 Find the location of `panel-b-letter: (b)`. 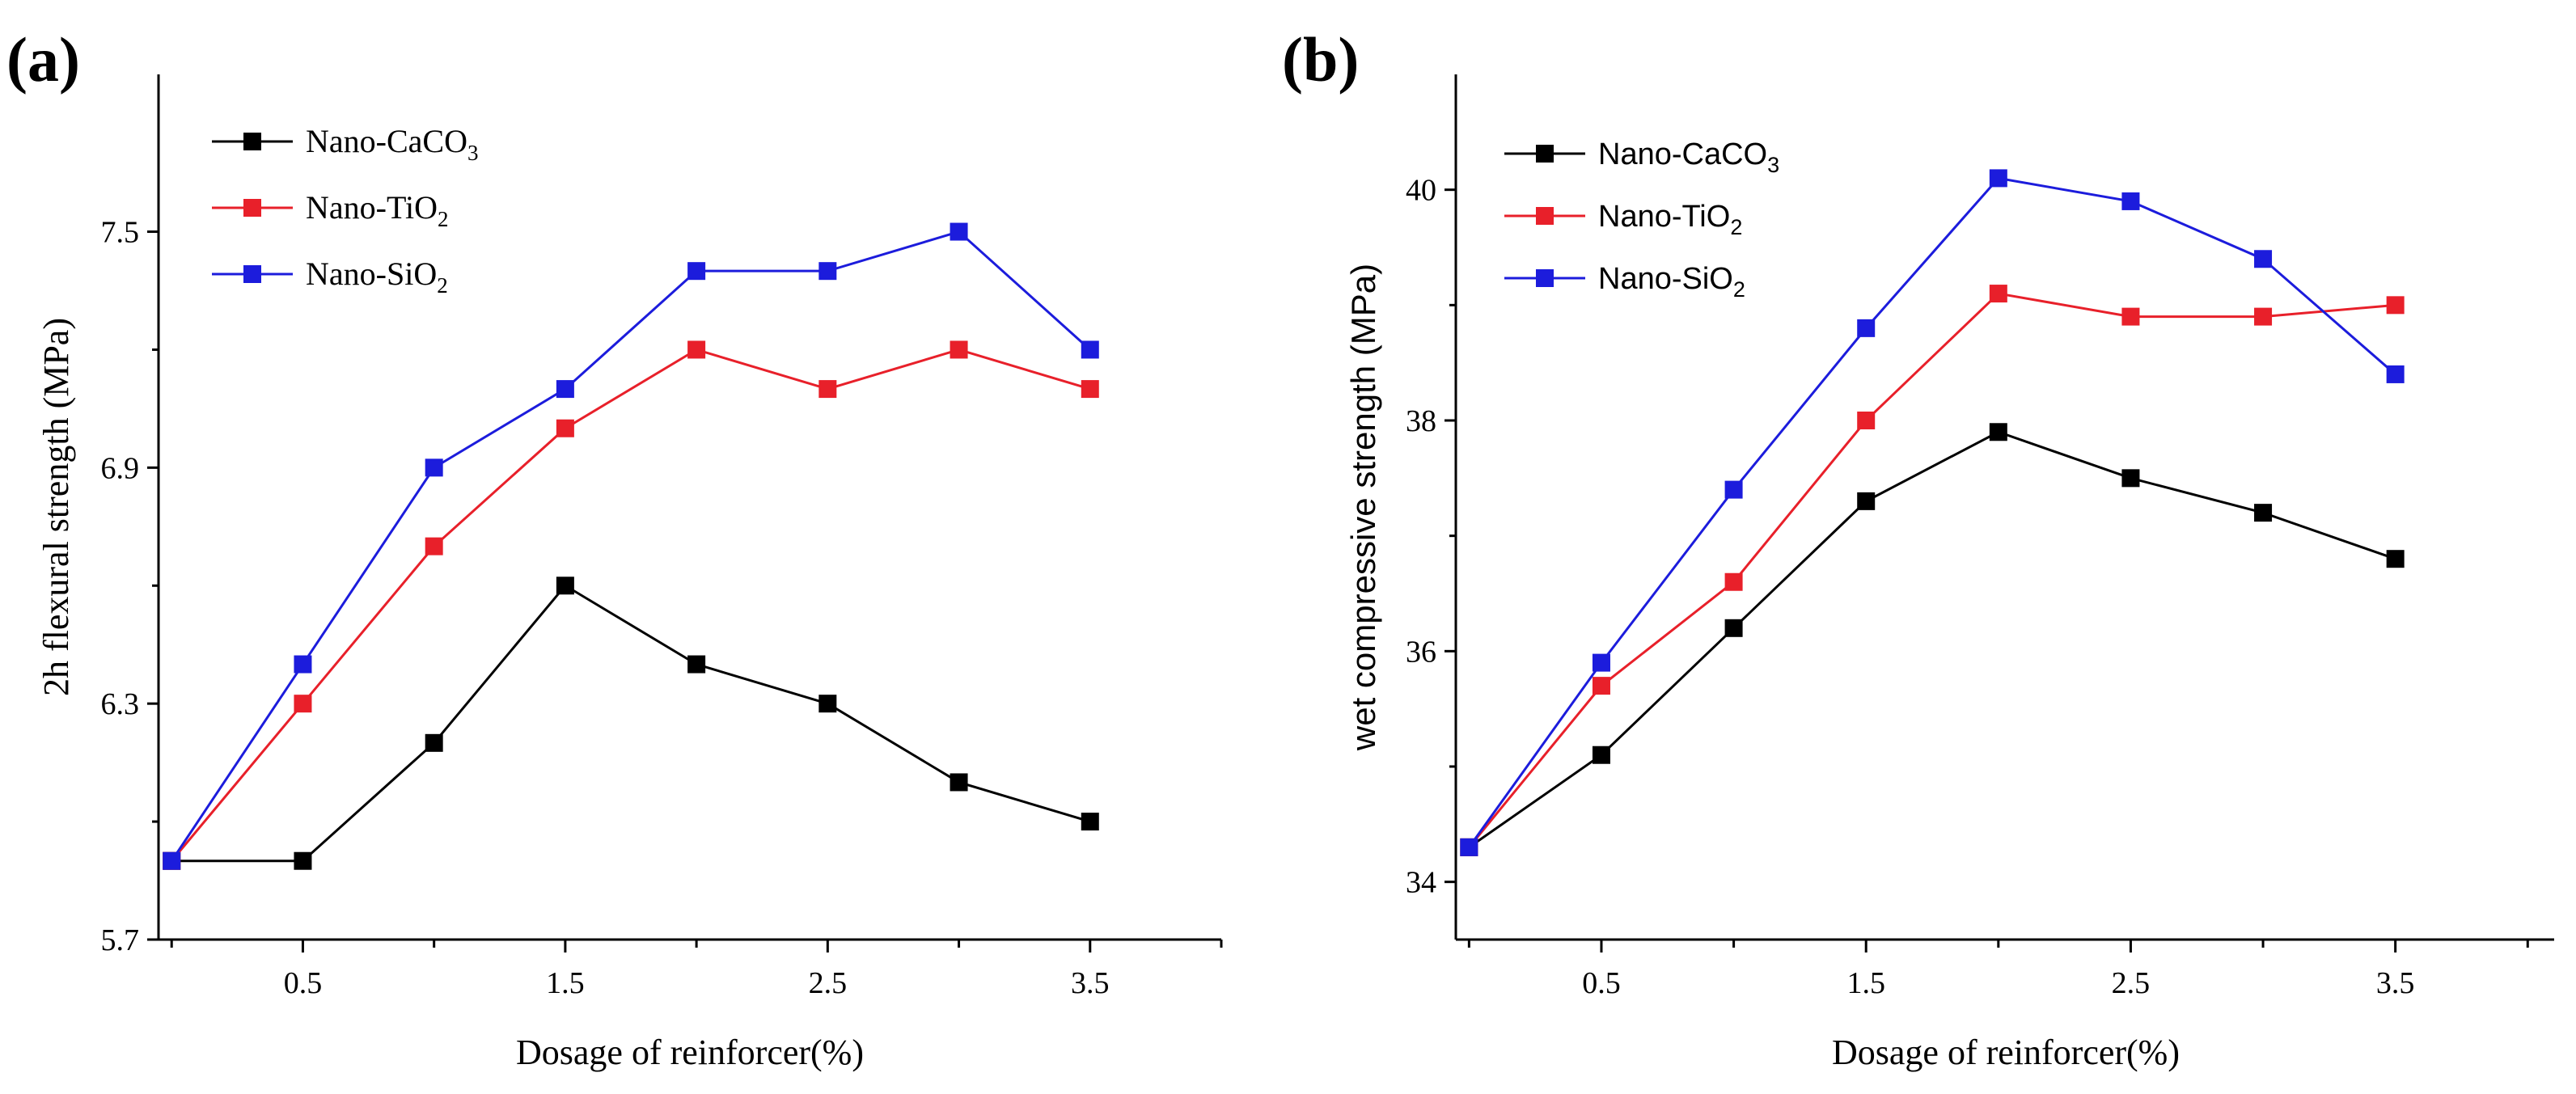

panel-b-letter: (b) is located at coordinates (1321, 59).